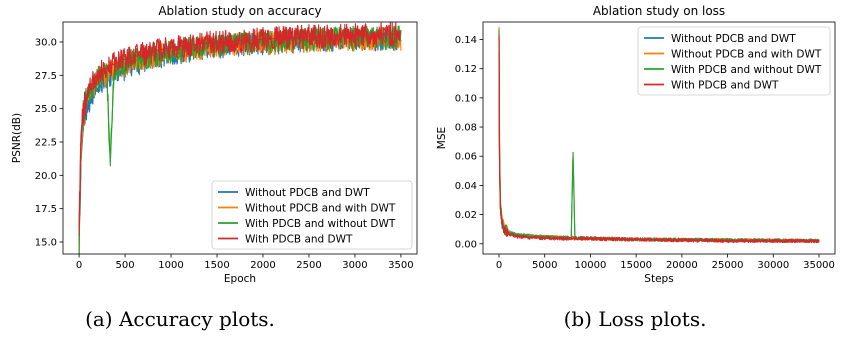  What do you see at coordinates (240, 279) in the screenshot?
I see `acc-xlabel: Epoch` at bounding box center [240, 279].